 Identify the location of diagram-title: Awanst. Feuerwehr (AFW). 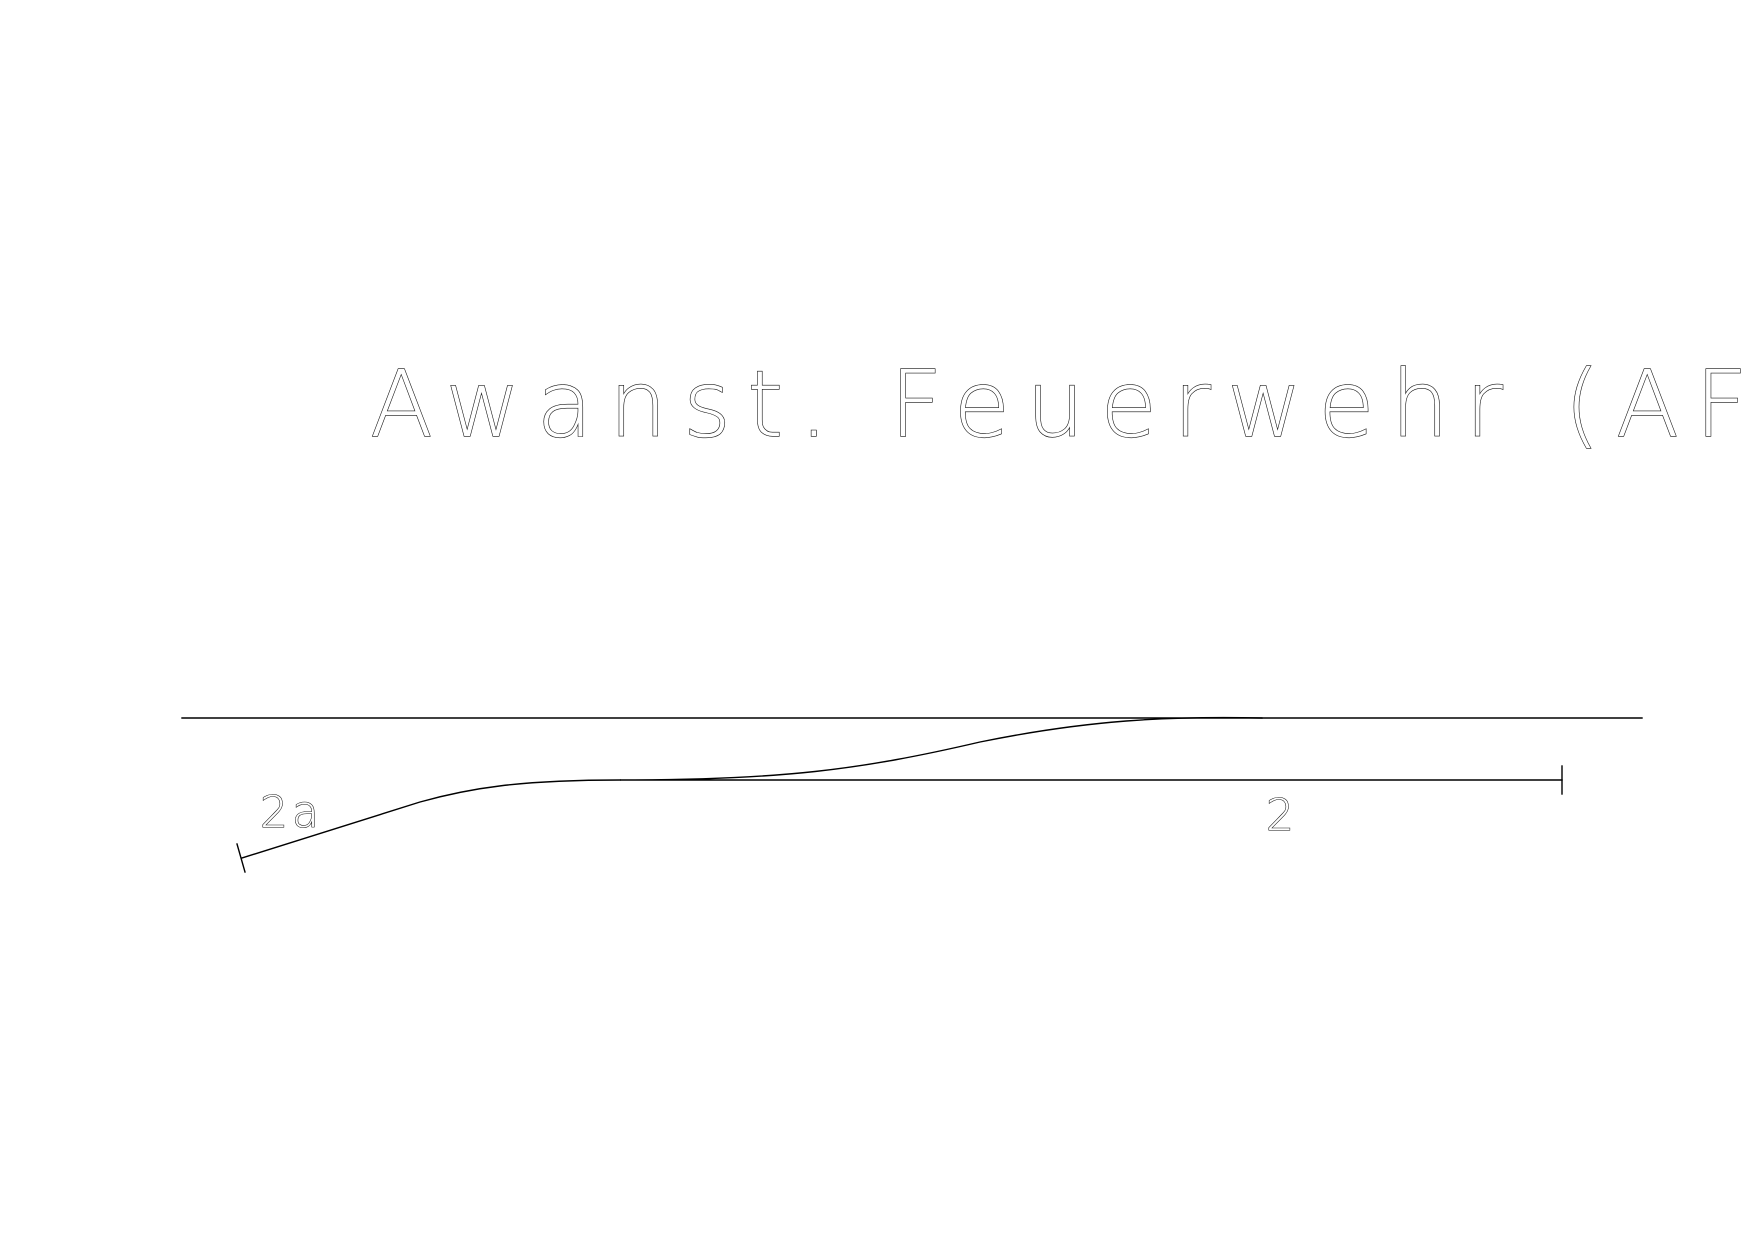
(1062, 404).